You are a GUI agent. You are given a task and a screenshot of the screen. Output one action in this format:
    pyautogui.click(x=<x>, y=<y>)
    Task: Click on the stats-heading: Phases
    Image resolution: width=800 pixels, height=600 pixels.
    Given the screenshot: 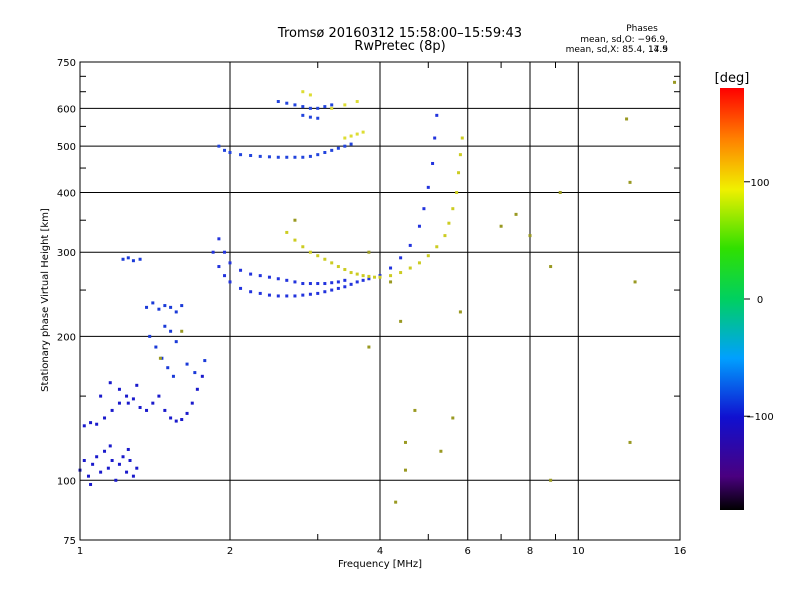 What is the action you would take?
    pyautogui.click(x=642, y=29)
    